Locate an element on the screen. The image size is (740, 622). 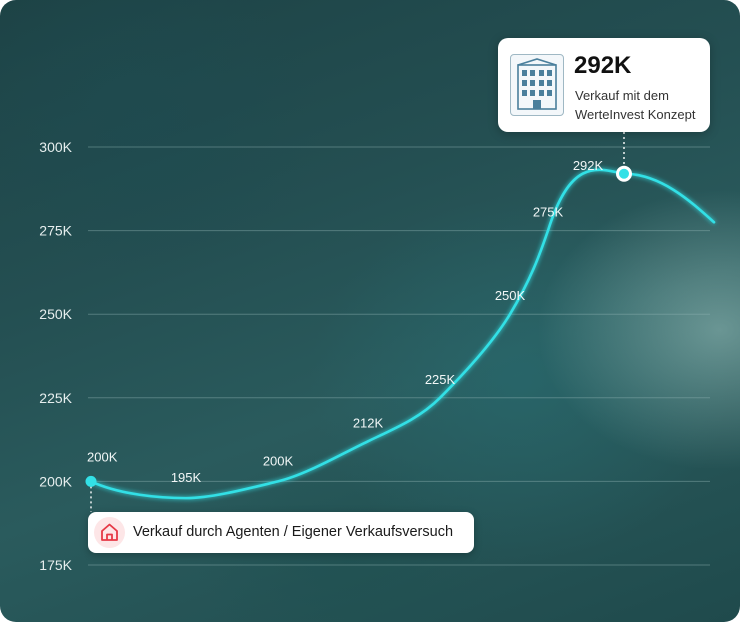
data-label: 225K is located at coordinates (440, 379).